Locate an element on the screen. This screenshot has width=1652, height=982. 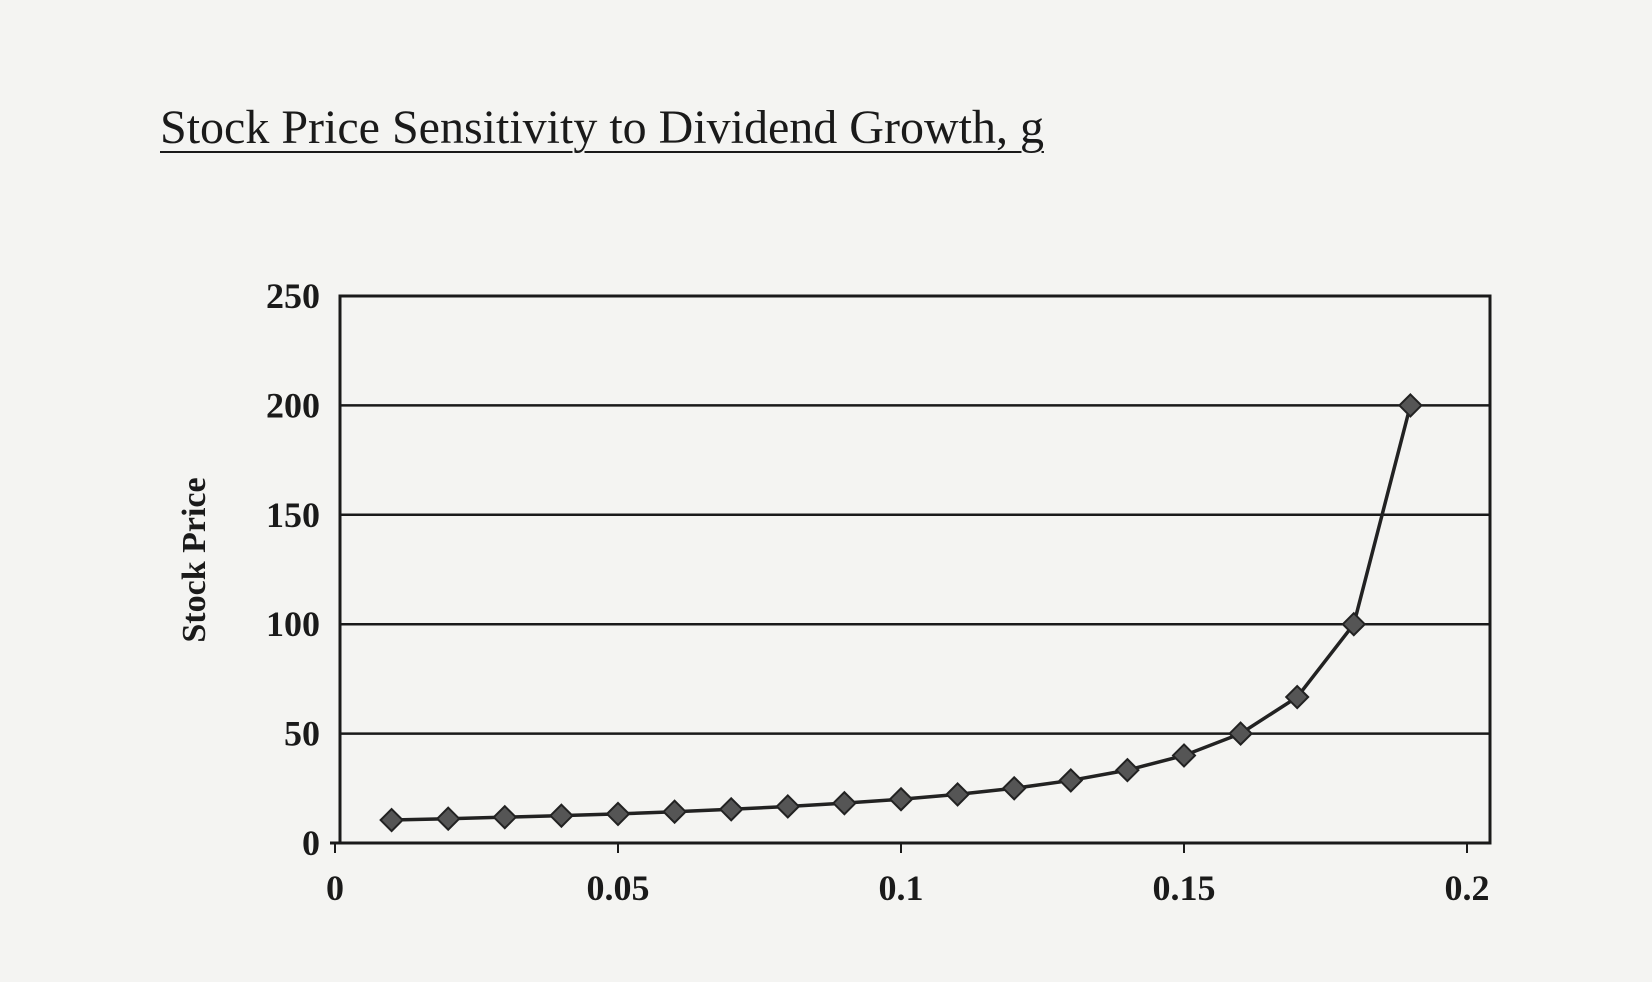
x-tick-label: 0.2 is located at coordinates (1467, 888).